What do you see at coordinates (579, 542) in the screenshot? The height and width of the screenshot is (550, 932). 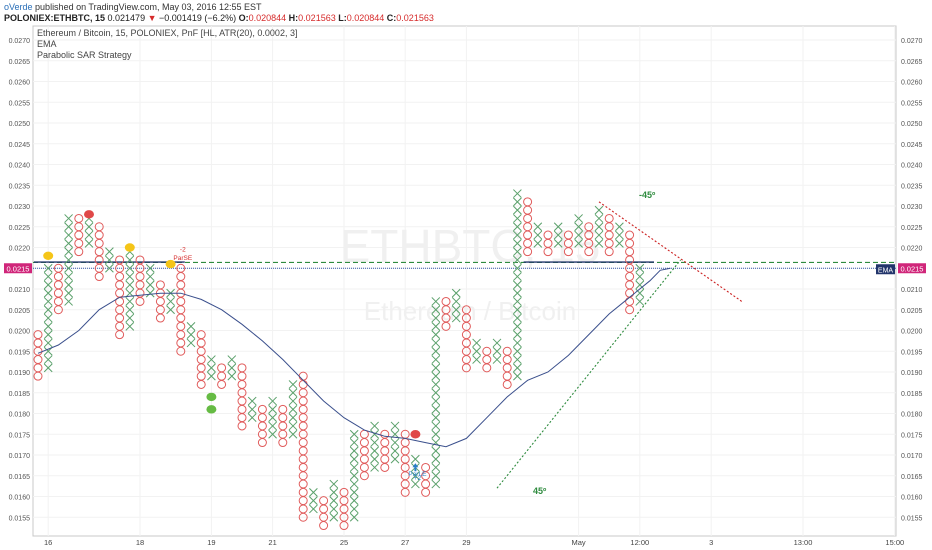 I see `x-tick-label: May` at bounding box center [579, 542].